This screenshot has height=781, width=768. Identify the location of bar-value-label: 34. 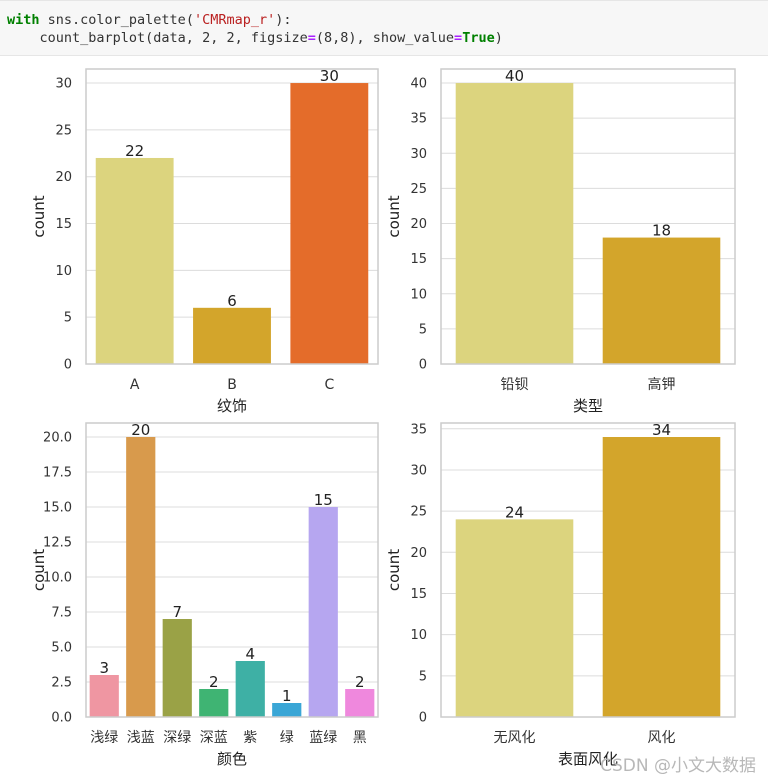
(661, 430).